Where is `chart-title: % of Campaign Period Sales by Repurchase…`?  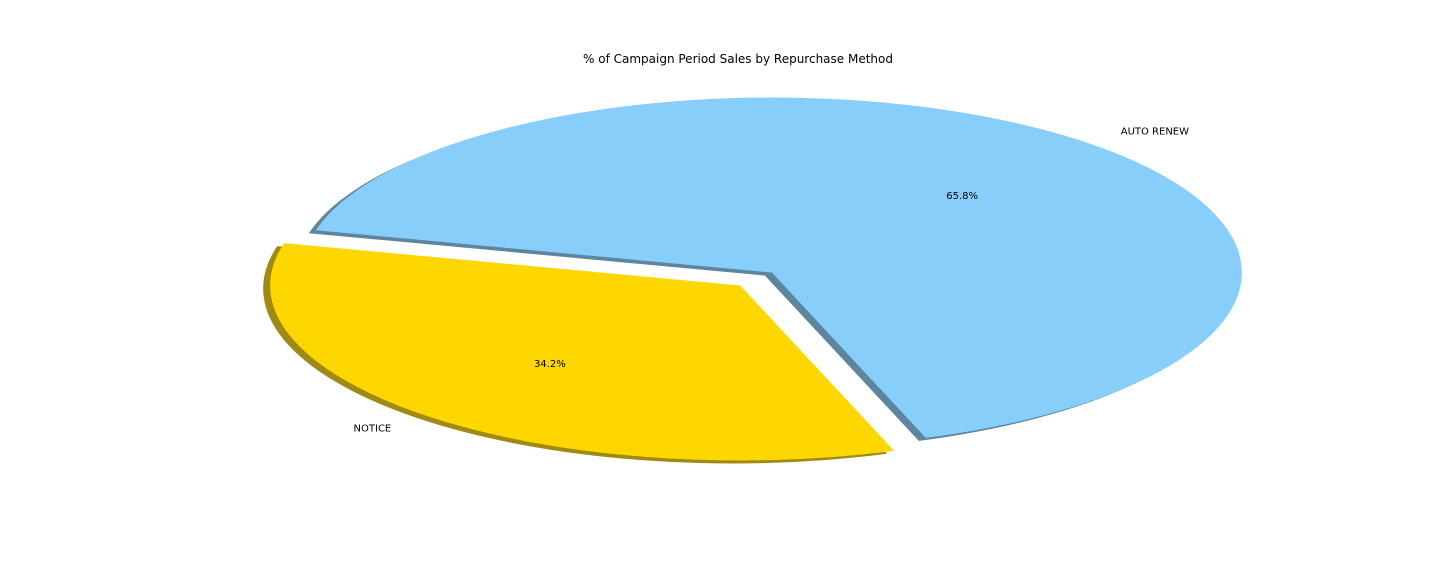
chart-title: % of Campaign Period Sales by Repurchase… is located at coordinates (738, 59).